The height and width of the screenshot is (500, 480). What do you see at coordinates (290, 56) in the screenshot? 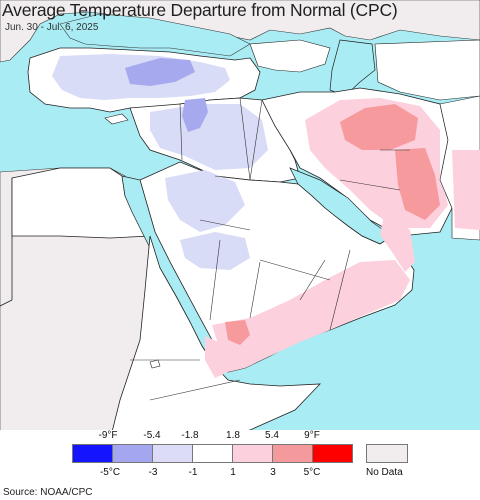
I see `caucasus-land` at bounding box center [290, 56].